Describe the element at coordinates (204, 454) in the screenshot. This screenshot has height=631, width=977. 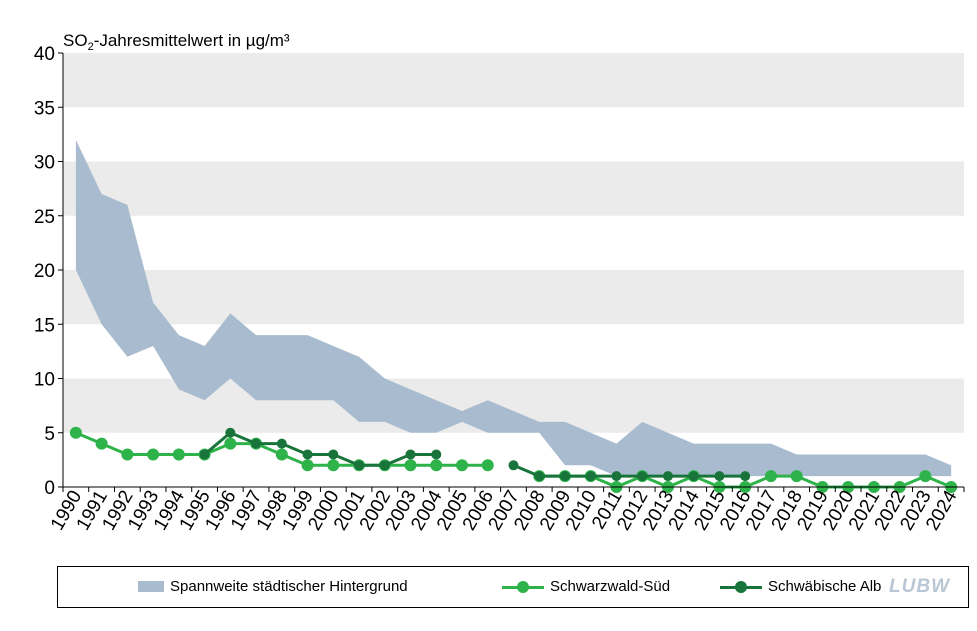
I see `data-point-1995` at that location.